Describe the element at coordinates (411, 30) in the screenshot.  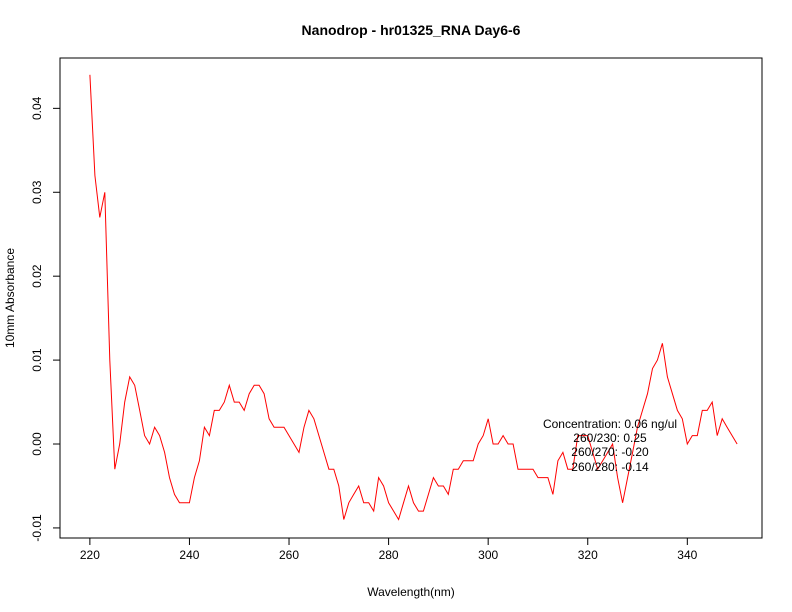
I see `chart-title: Nanodrop - hr01325_RNA Day6-6` at that location.